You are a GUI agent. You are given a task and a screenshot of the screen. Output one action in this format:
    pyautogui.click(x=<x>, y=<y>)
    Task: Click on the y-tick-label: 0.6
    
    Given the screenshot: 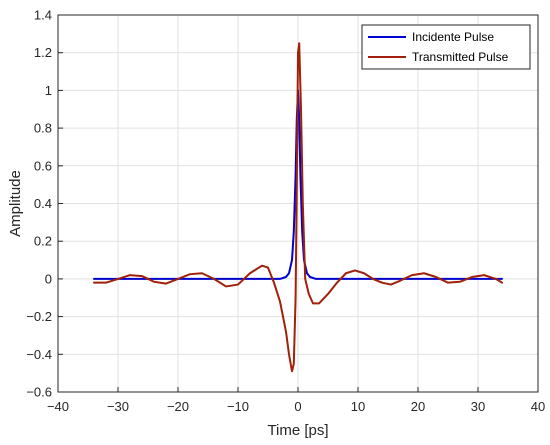 What is the action you would take?
    pyautogui.click(x=43, y=165)
    